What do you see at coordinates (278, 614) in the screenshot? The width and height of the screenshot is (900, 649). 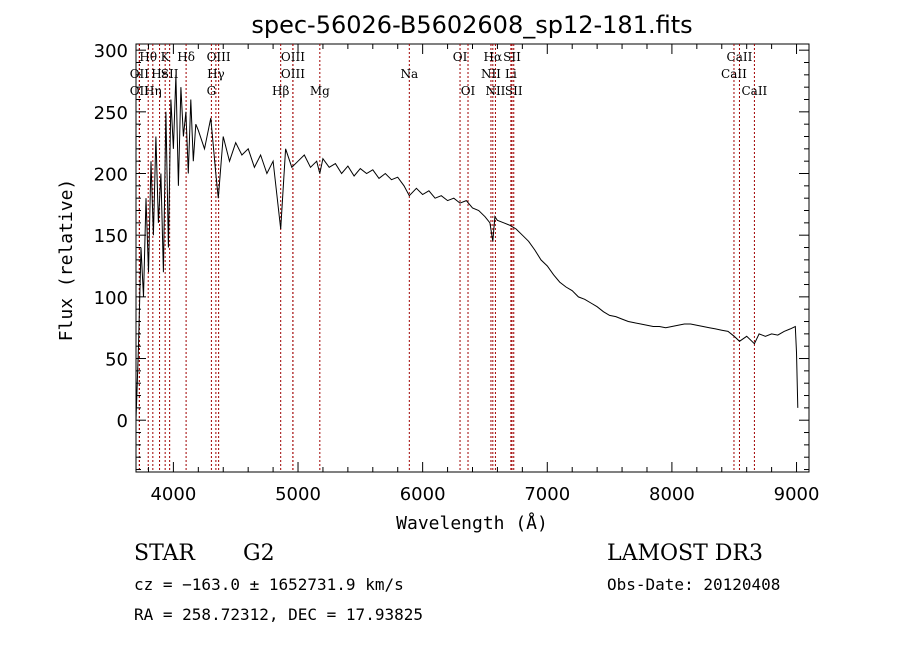 I see `coordinates: RA = 258.72312, DEC = 17.93825` at bounding box center [278, 614].